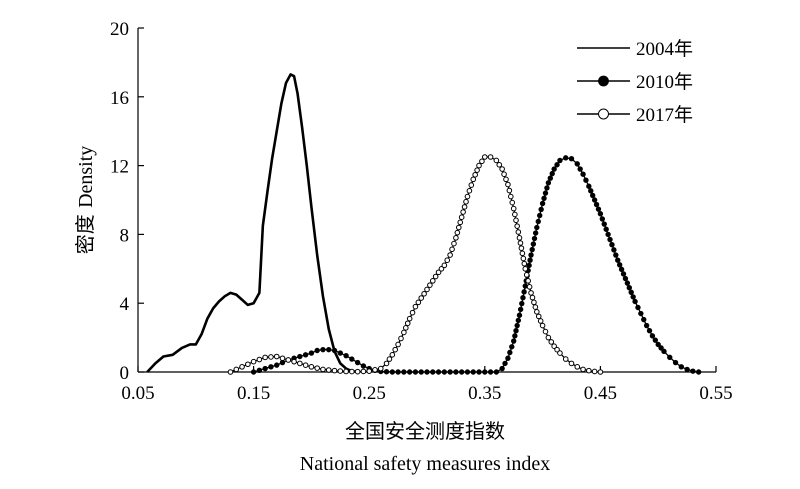 Image resolution: width=800 pixels, height=489 pixels. Describe the element at coordinates (119, 167) in the screenshot. I see `y-tick-label: 12` at that location.